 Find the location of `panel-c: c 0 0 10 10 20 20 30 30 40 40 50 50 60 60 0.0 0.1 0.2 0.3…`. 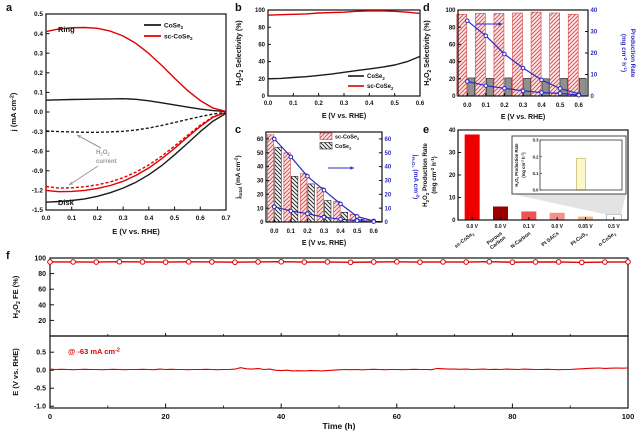

panel-c: c 0 0 10 10 20 20 30 30 40 40 50 50 60 60 0.0 0.1 0.2 0.3… is located at coordinates (327, 186).